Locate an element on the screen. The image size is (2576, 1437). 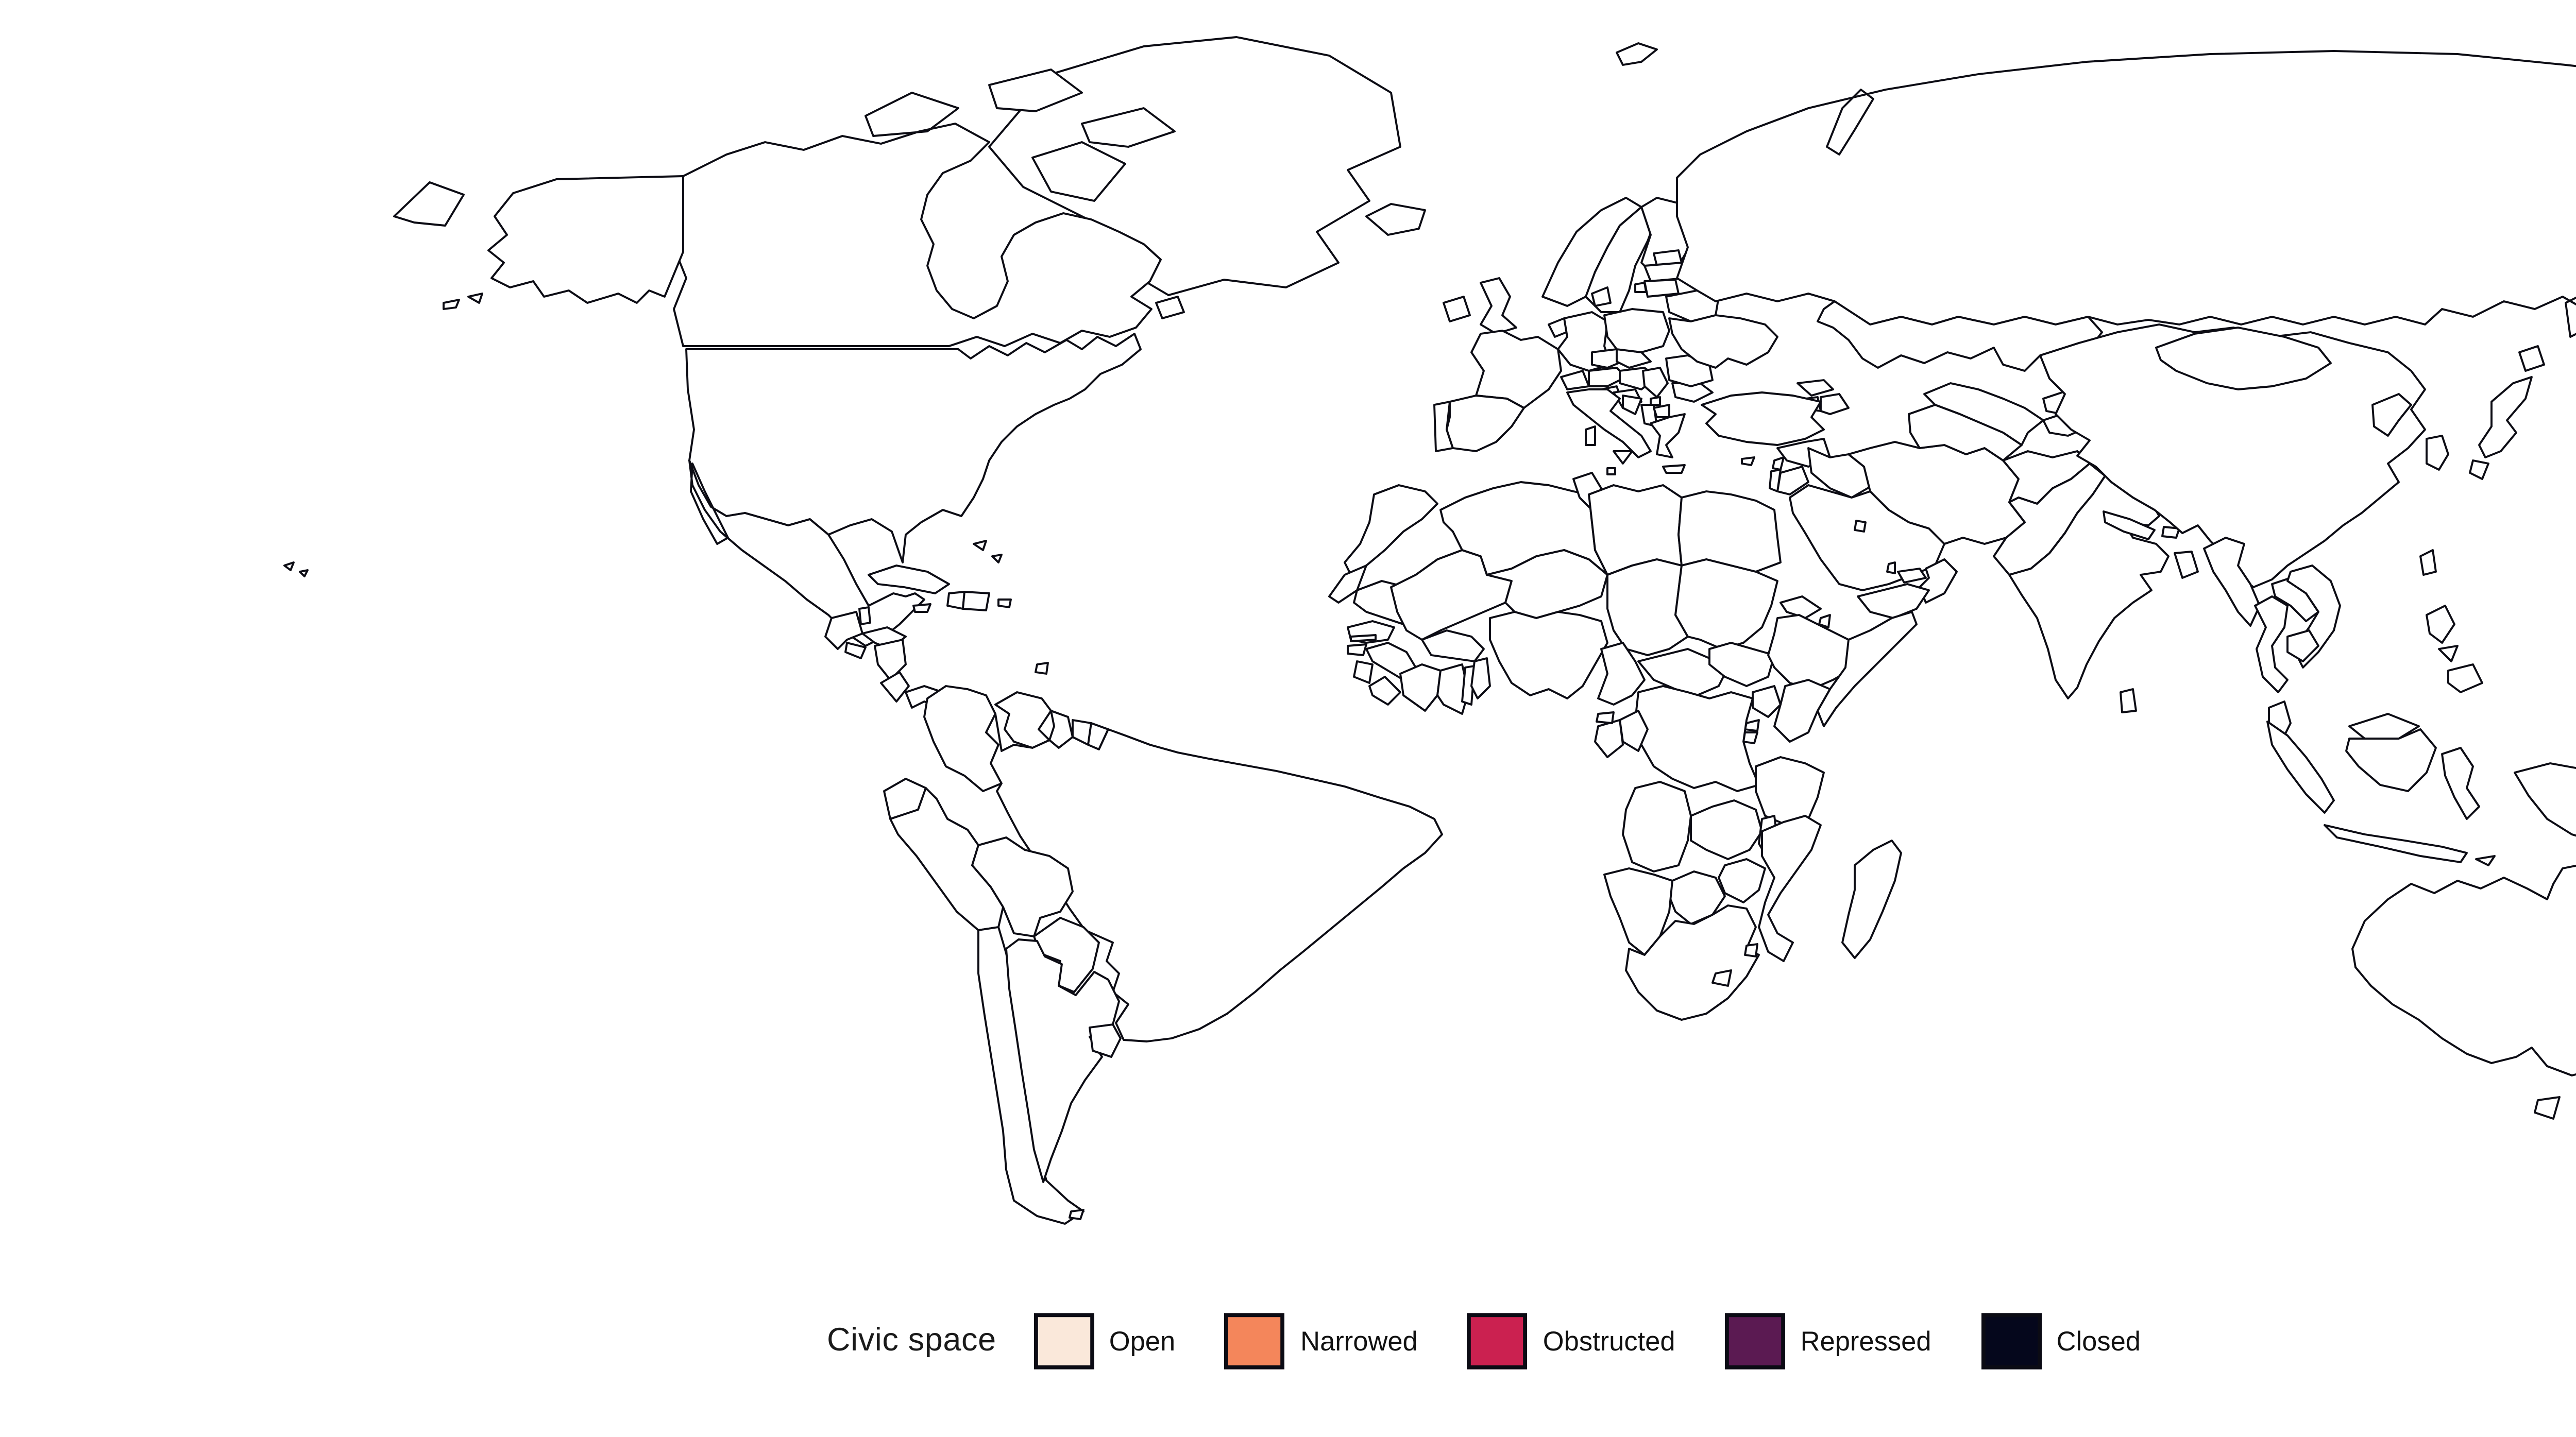
country-south-sudan is located at coordinates (1741, 664).